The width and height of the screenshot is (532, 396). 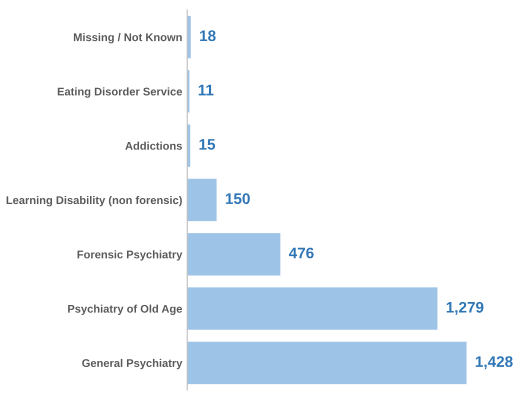 I want to click on y-tick-label: Psychiatry of Old Age, so click(x=125, y=309).